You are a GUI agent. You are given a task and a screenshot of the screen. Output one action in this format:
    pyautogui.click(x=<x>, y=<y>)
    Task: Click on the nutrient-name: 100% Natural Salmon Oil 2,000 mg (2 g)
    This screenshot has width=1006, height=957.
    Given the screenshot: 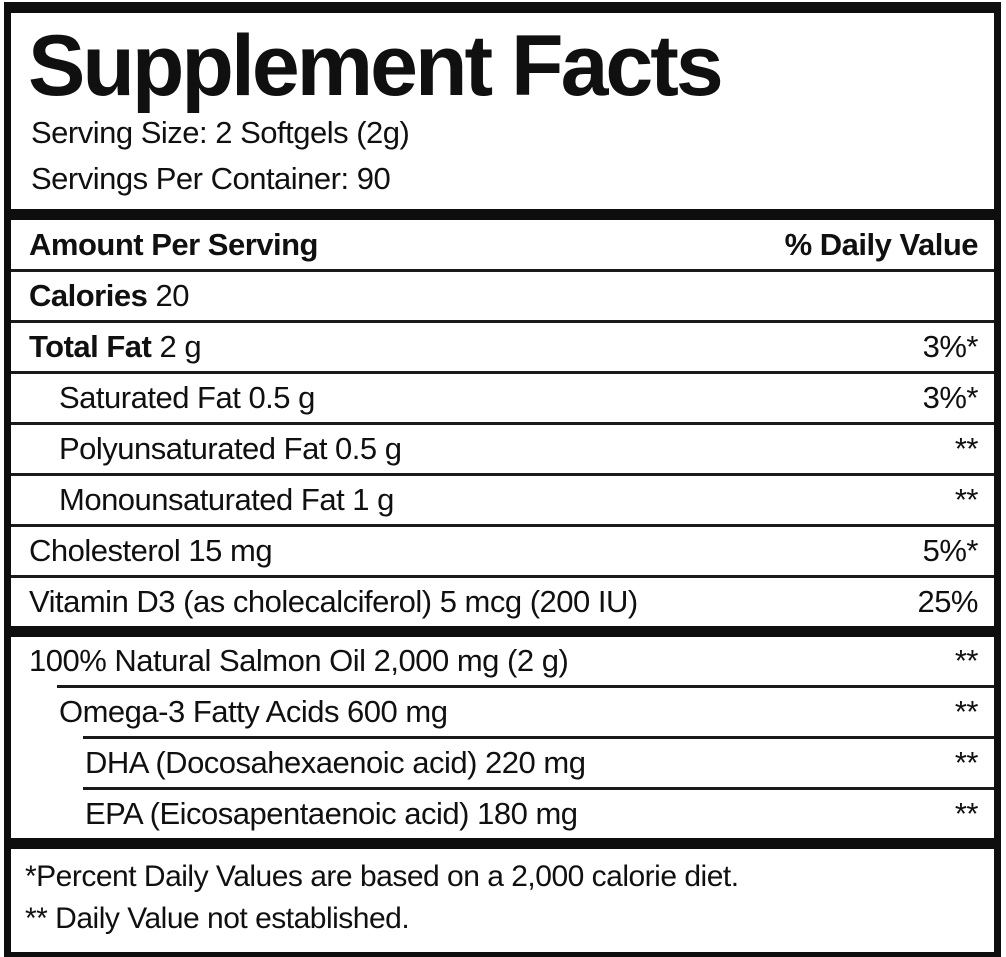 What is the action you would take?
    pyautogui.click(x=299, y=660)
    